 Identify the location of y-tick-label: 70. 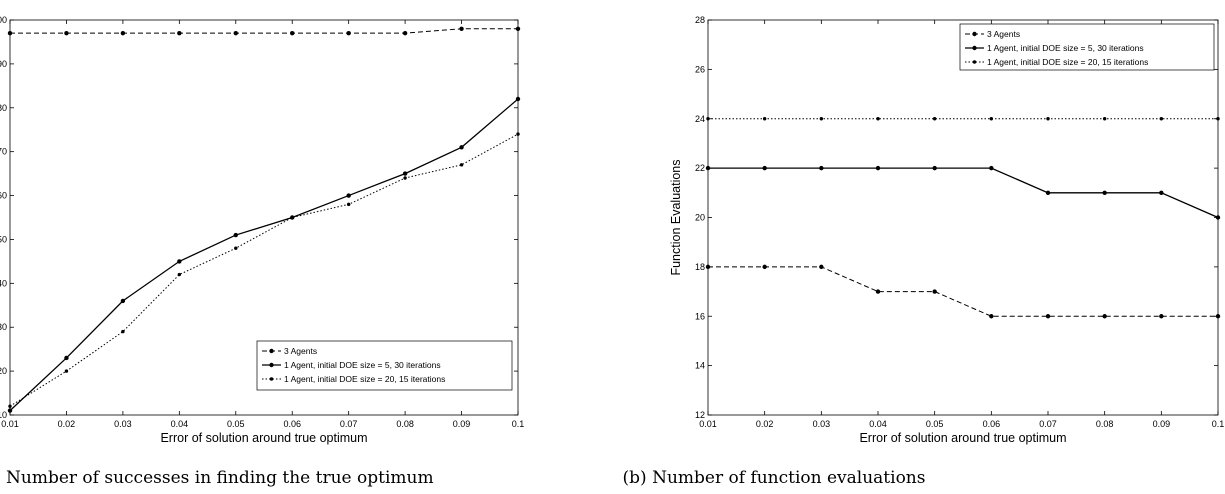
(3, 152).